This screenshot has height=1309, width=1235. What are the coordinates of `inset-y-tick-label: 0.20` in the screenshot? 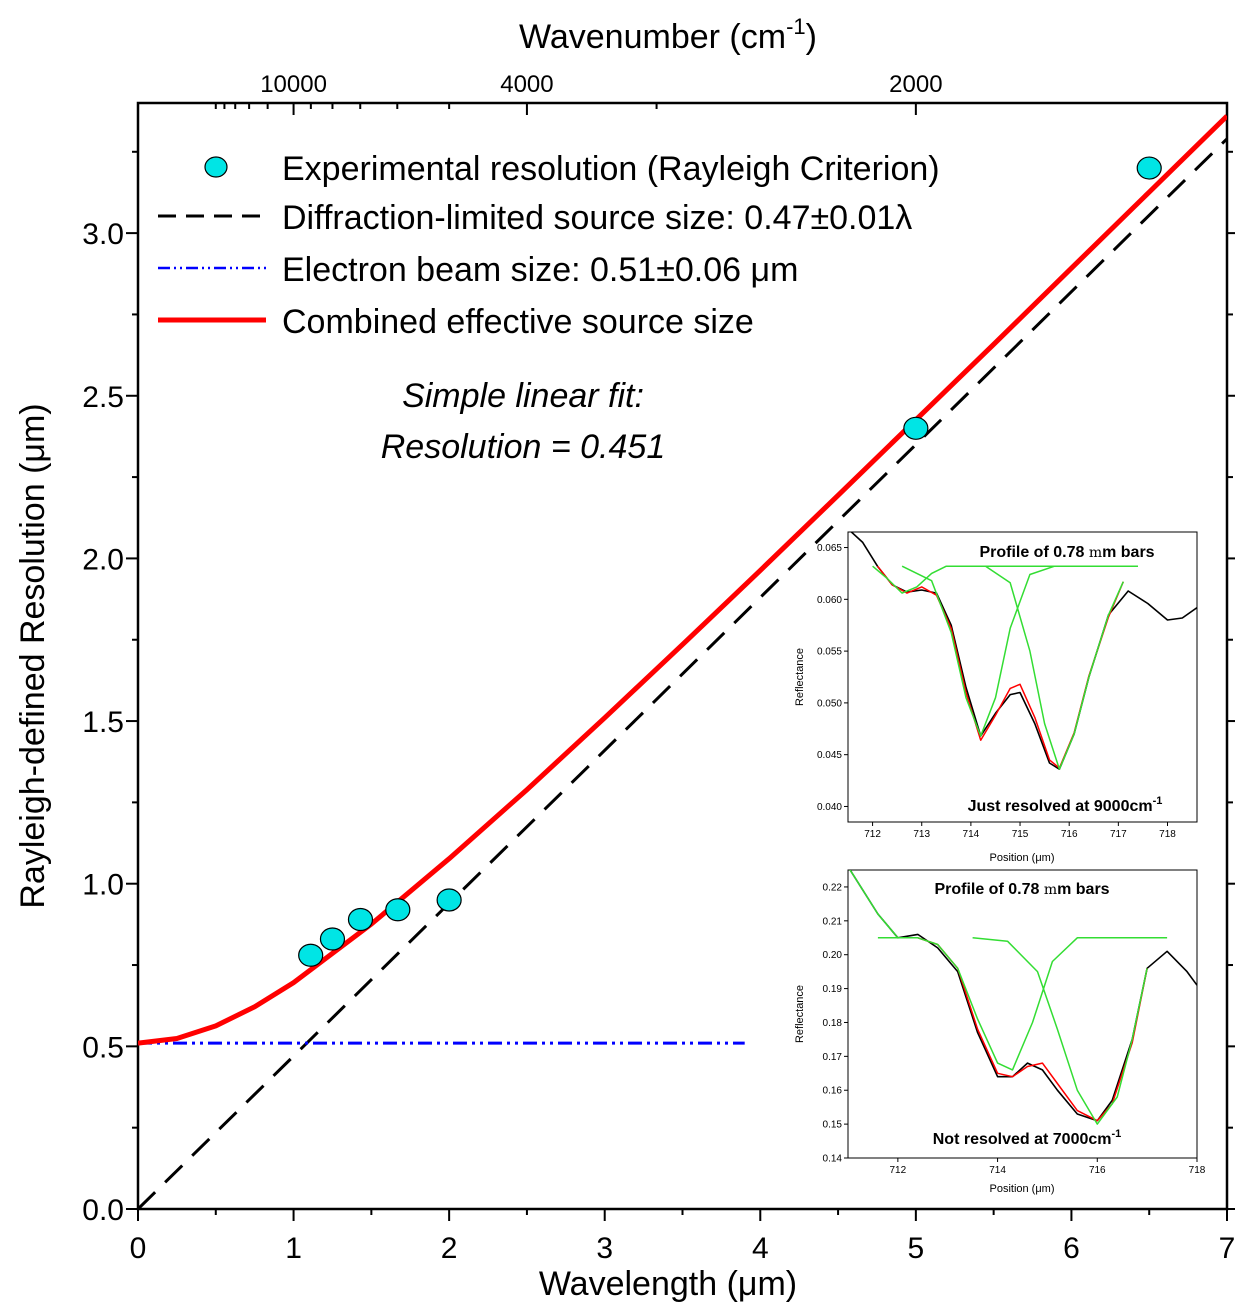 It's located at (833, 955).